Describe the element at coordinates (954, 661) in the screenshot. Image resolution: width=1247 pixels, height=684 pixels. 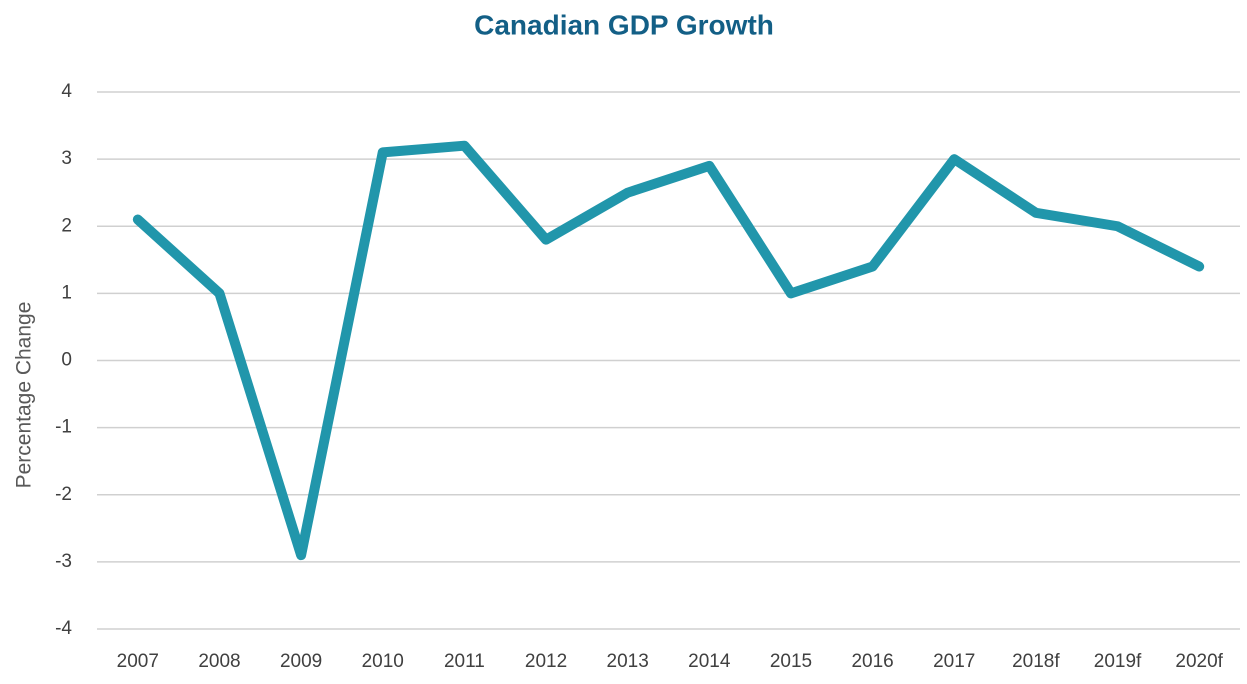
I see `x-tick-label: 2017` at that location.